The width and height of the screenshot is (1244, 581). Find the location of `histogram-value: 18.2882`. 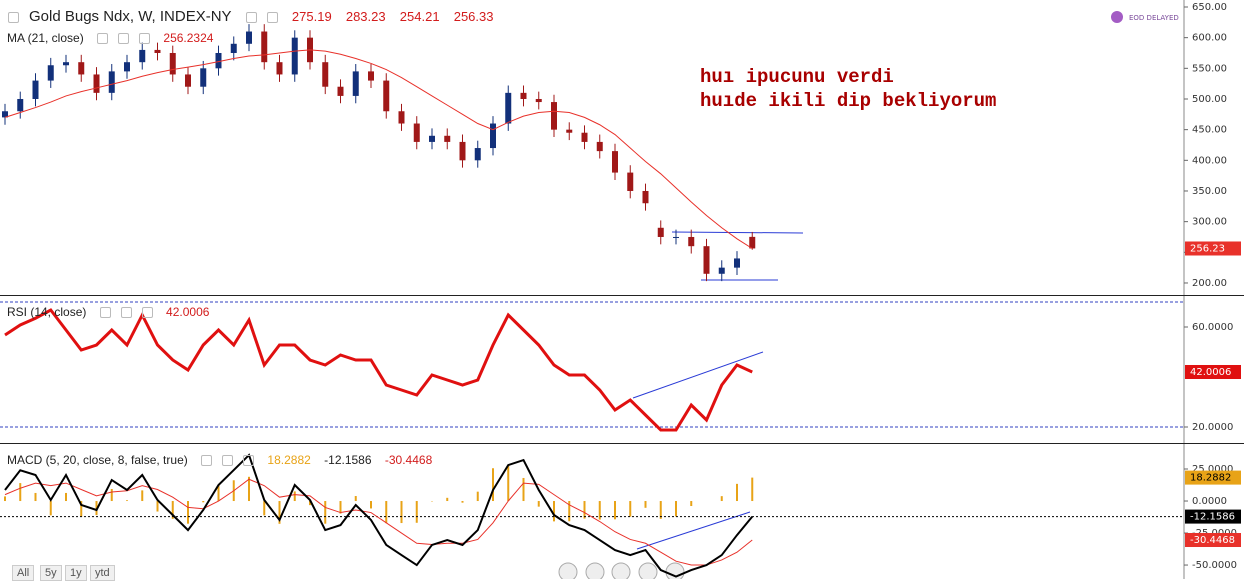

histogram-value: 18.2882 is located at coordinates (288, 460).